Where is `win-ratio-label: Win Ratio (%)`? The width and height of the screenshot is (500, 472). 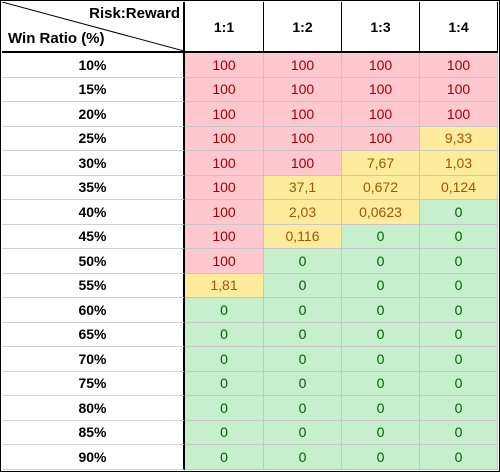 win-ratio-label: Win Ratio (%) is located at coordinates (56, 38).